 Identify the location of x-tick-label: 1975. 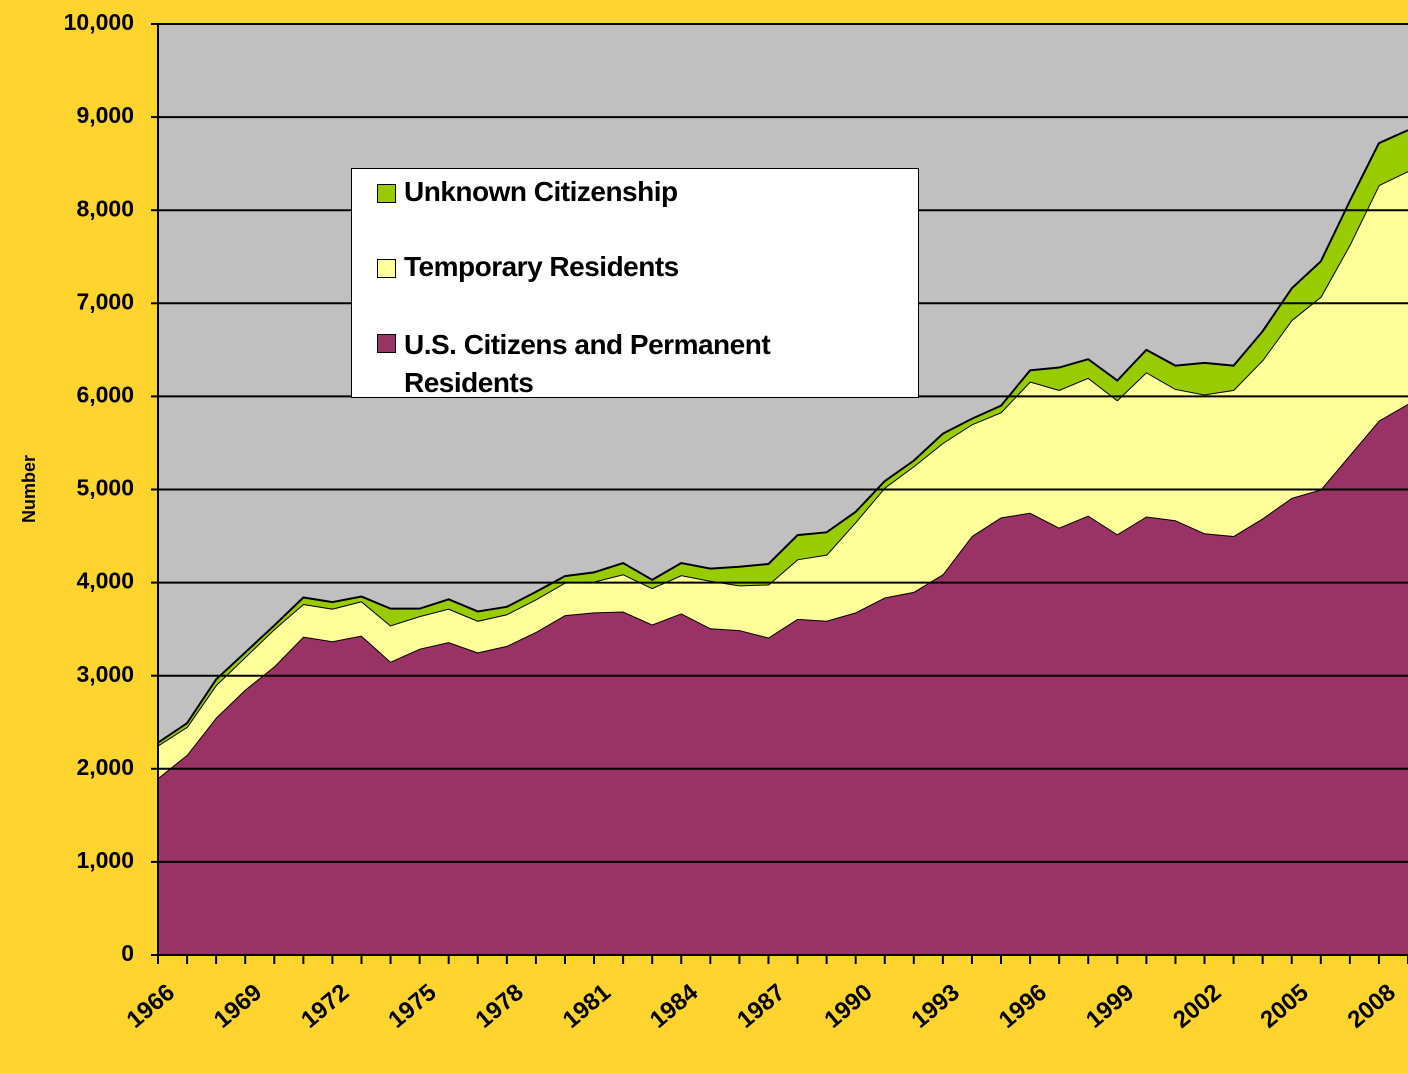
(412, 1006).